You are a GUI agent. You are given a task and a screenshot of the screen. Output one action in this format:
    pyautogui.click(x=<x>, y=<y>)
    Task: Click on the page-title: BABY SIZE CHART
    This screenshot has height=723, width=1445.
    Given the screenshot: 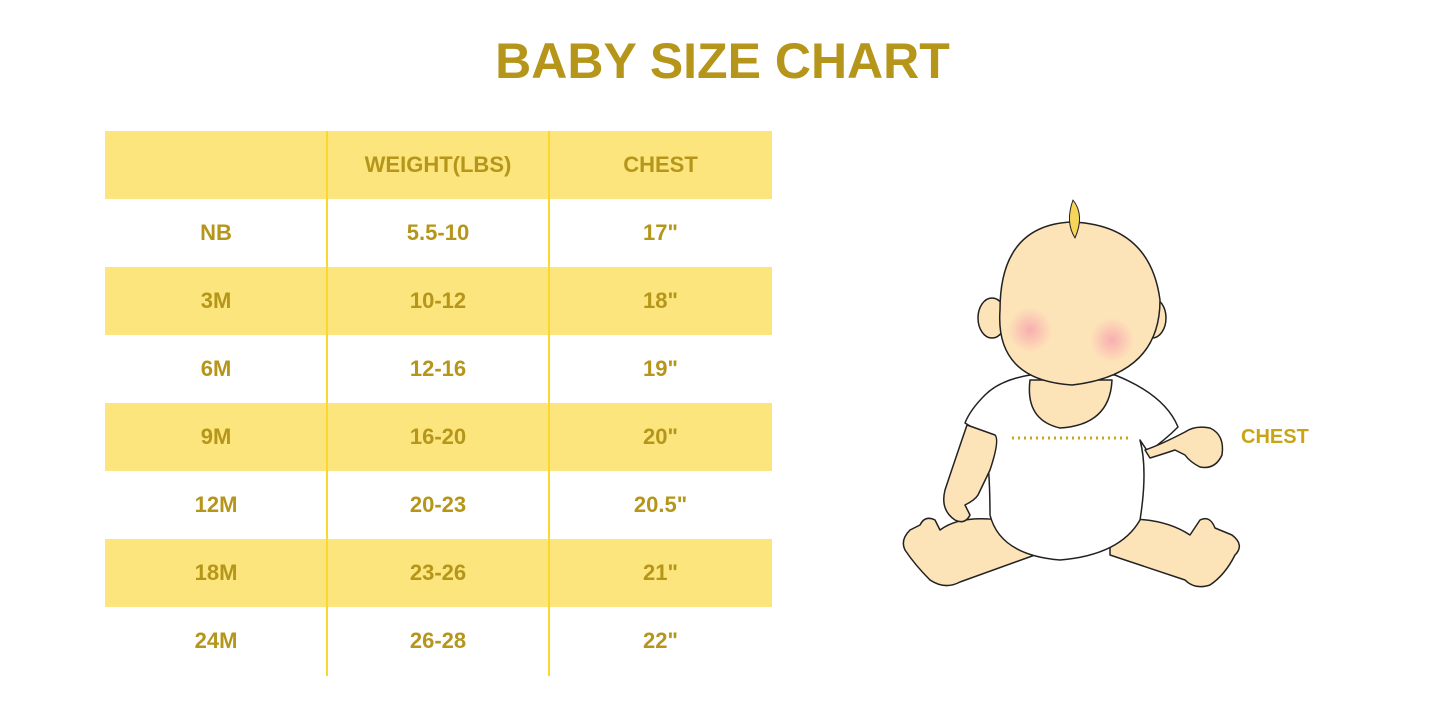 What is the action you would take?
    pyautogui.click(x=722, y=61)
    